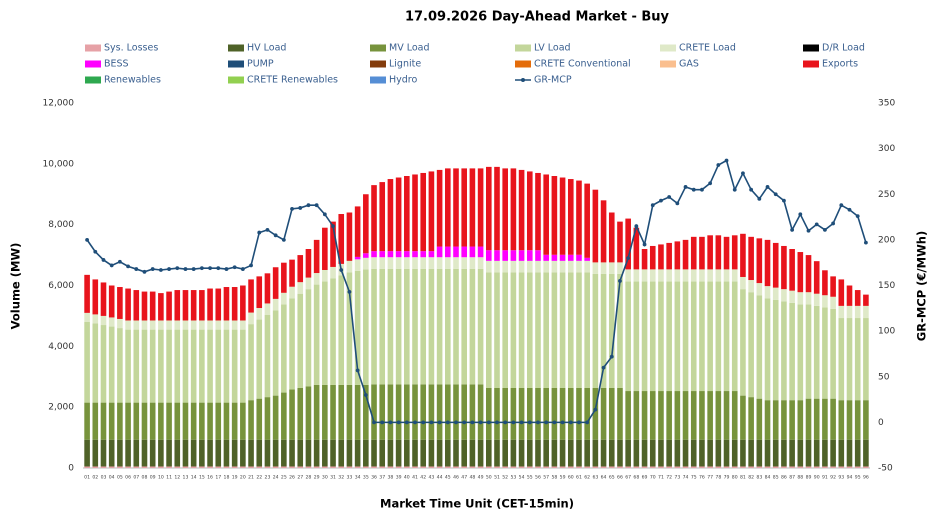 The height and width of the screenshot is (527, 942). Describe the element at coordinates (768, 478) in the screenshot. I see `x-tick-label: 84` at that location.